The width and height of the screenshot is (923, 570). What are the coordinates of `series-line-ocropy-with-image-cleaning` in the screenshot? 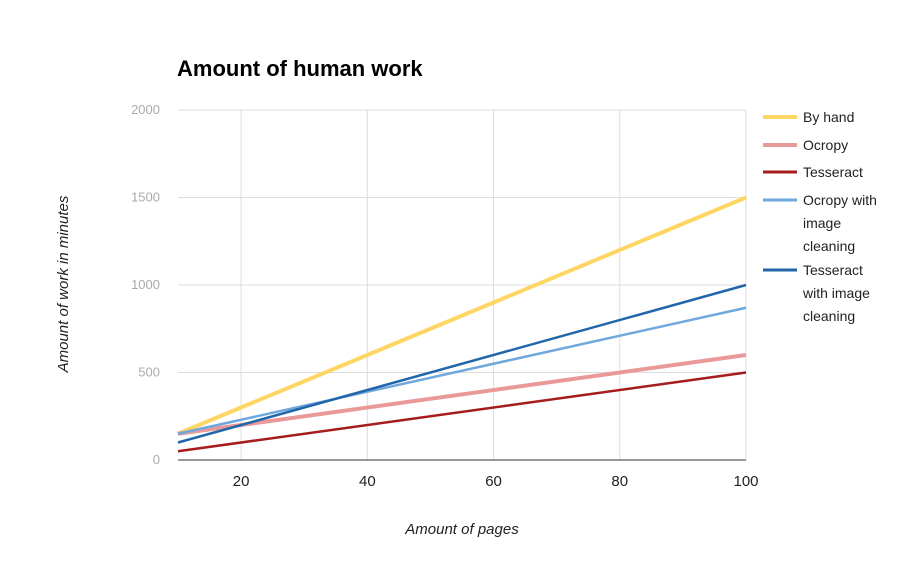 It's located at (462, 370).